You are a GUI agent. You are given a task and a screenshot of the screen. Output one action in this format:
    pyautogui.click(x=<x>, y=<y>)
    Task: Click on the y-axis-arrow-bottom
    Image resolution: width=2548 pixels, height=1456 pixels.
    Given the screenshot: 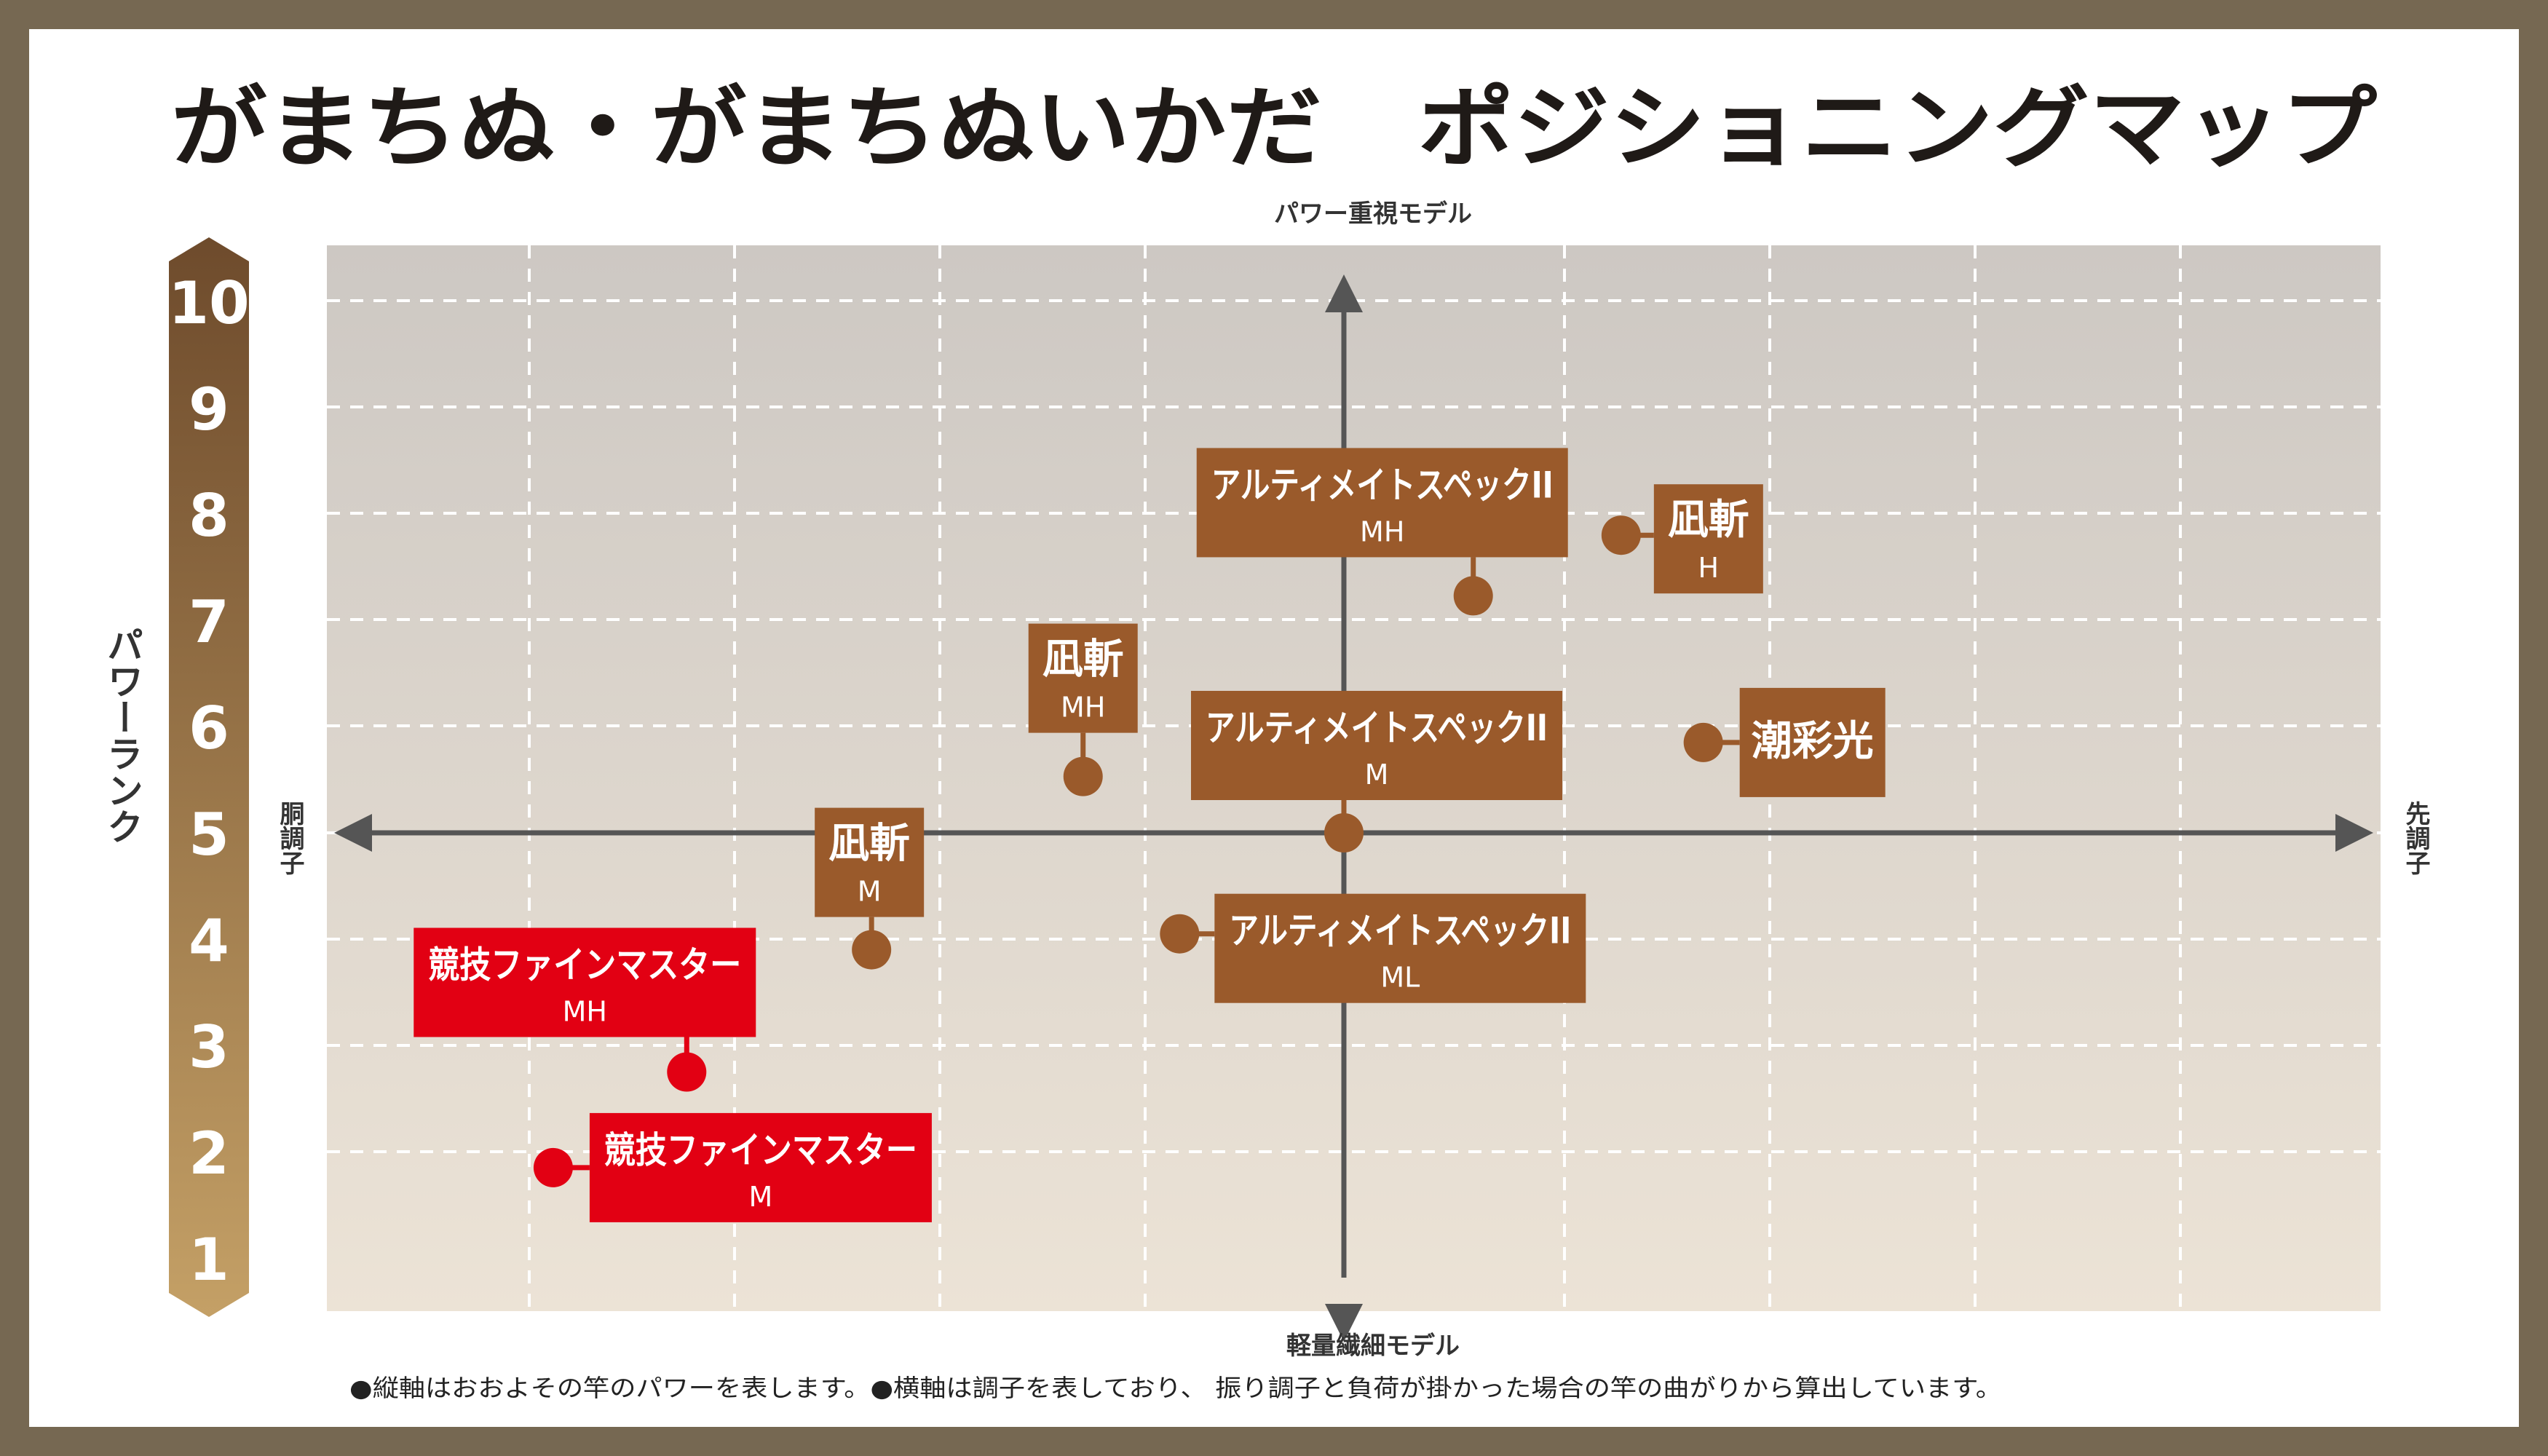 What is the action you would take?
    pyautogui.click(x=1344, y=1323)
    